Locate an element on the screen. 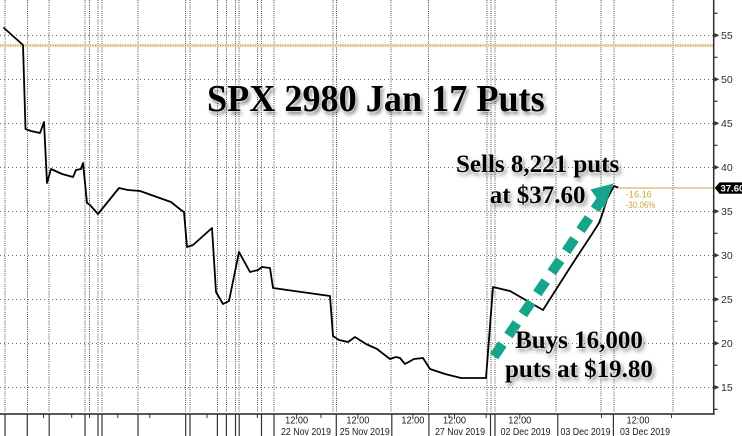 This screenshot has height=436, width=742. svg-text: -16.16 is located at coordinates (639, 194).